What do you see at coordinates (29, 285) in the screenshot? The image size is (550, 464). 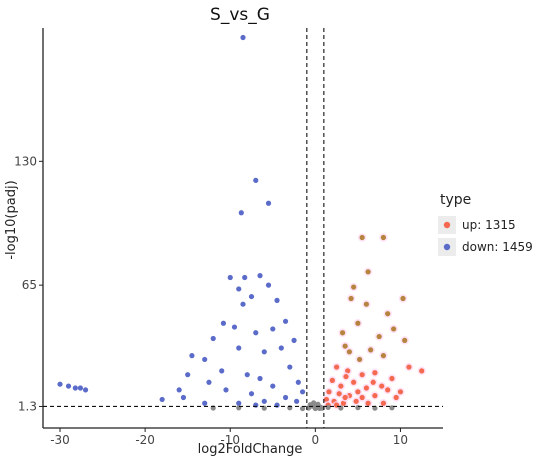 I see `y-tick-label: 65` at bounding box center [29, 285].